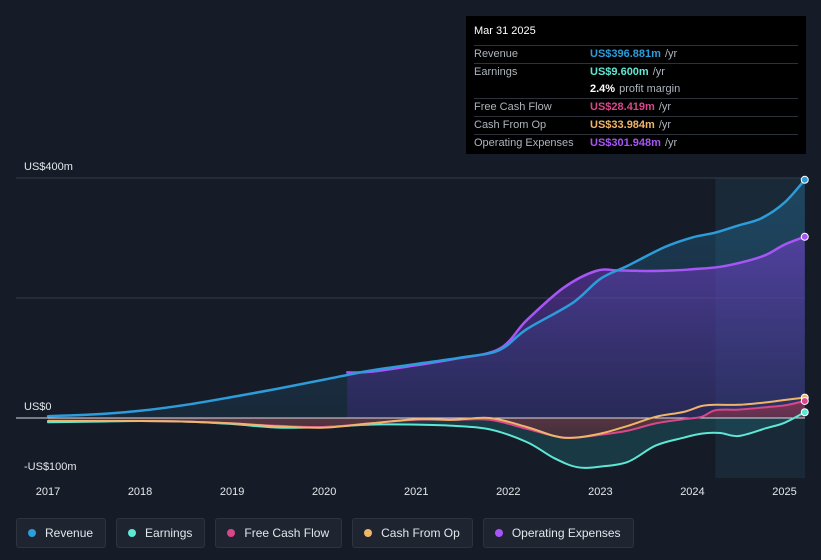  I want to click on tooltip-date: Mar 31 2025, so click(636, 35).